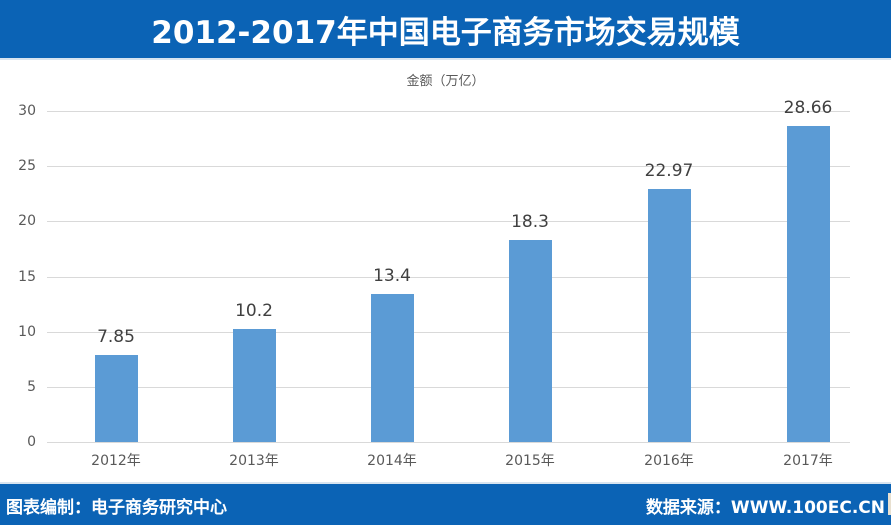  Describe the element at coordinates (27, 166) in the screenshot. I see `y-tick-label: 25` at that location.